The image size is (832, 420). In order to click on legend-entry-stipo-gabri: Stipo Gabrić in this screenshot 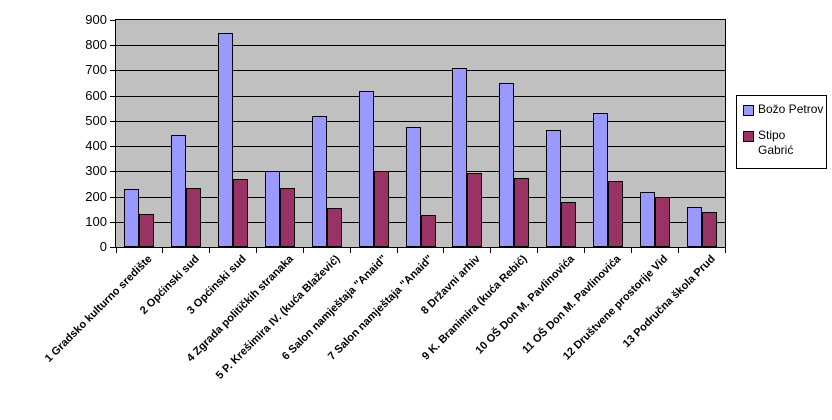, I will do `click(784, 143)`.